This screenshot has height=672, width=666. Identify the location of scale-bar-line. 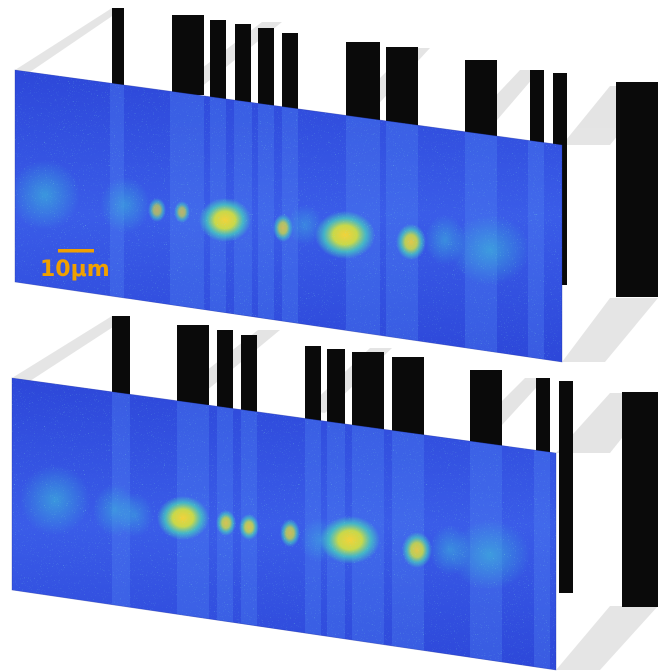
(76, 251).